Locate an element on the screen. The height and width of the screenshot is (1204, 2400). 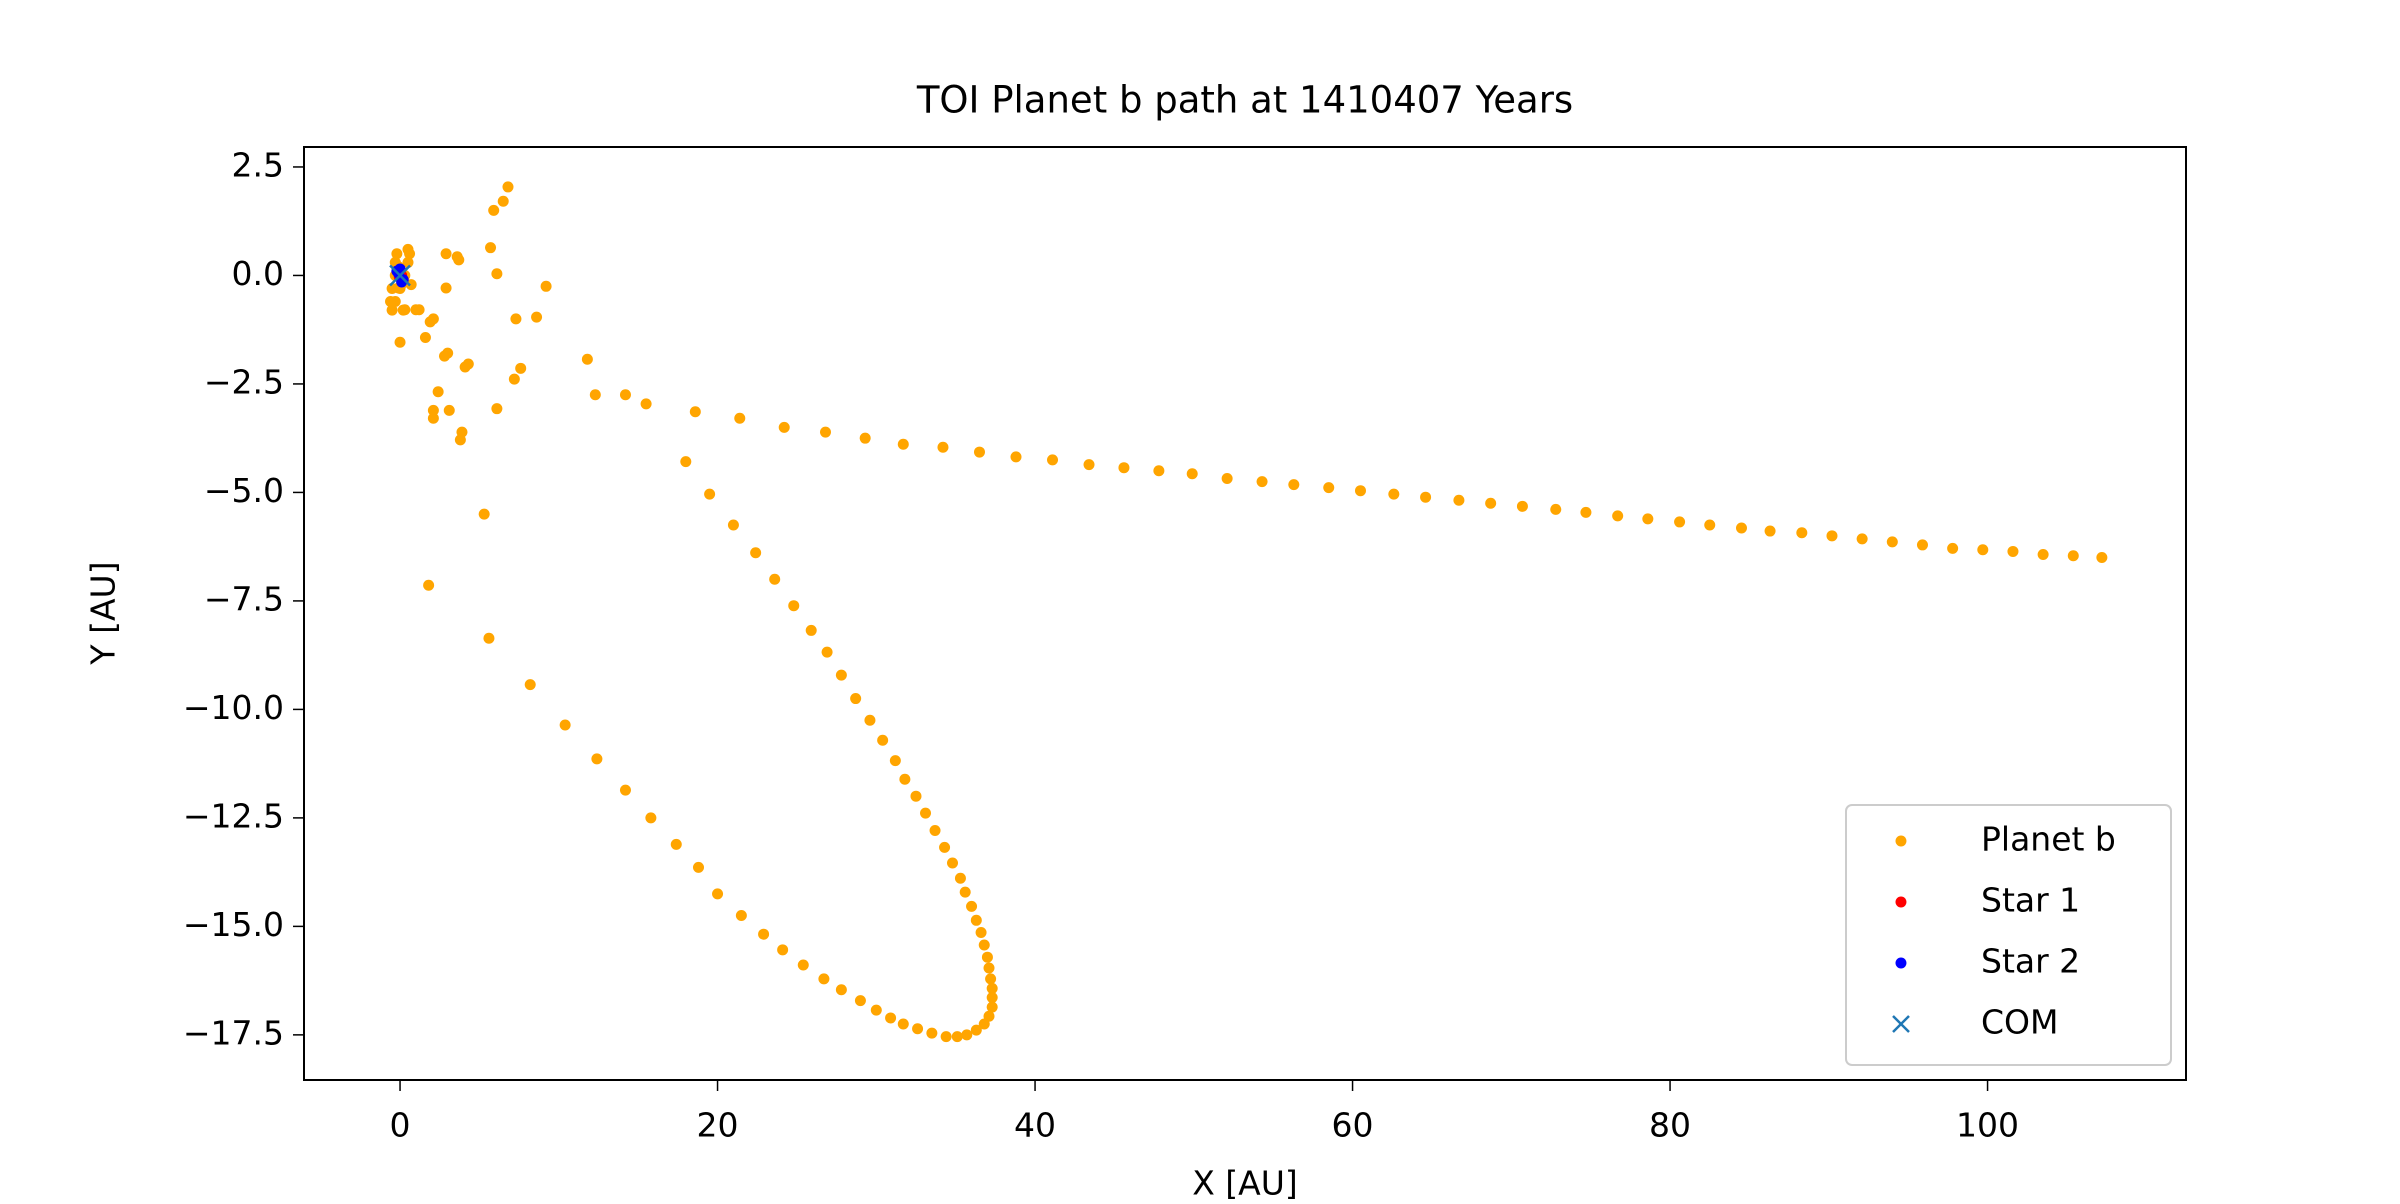
y-tick-label: −7.5 is located at coordinates (244, 598).